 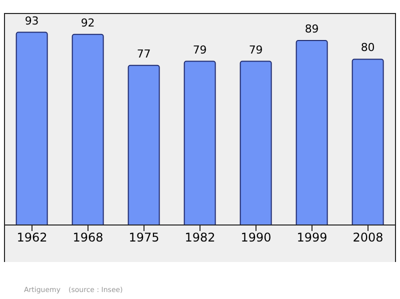 I want to click on x-tick-label: 1982, so click(x=200, y=237).